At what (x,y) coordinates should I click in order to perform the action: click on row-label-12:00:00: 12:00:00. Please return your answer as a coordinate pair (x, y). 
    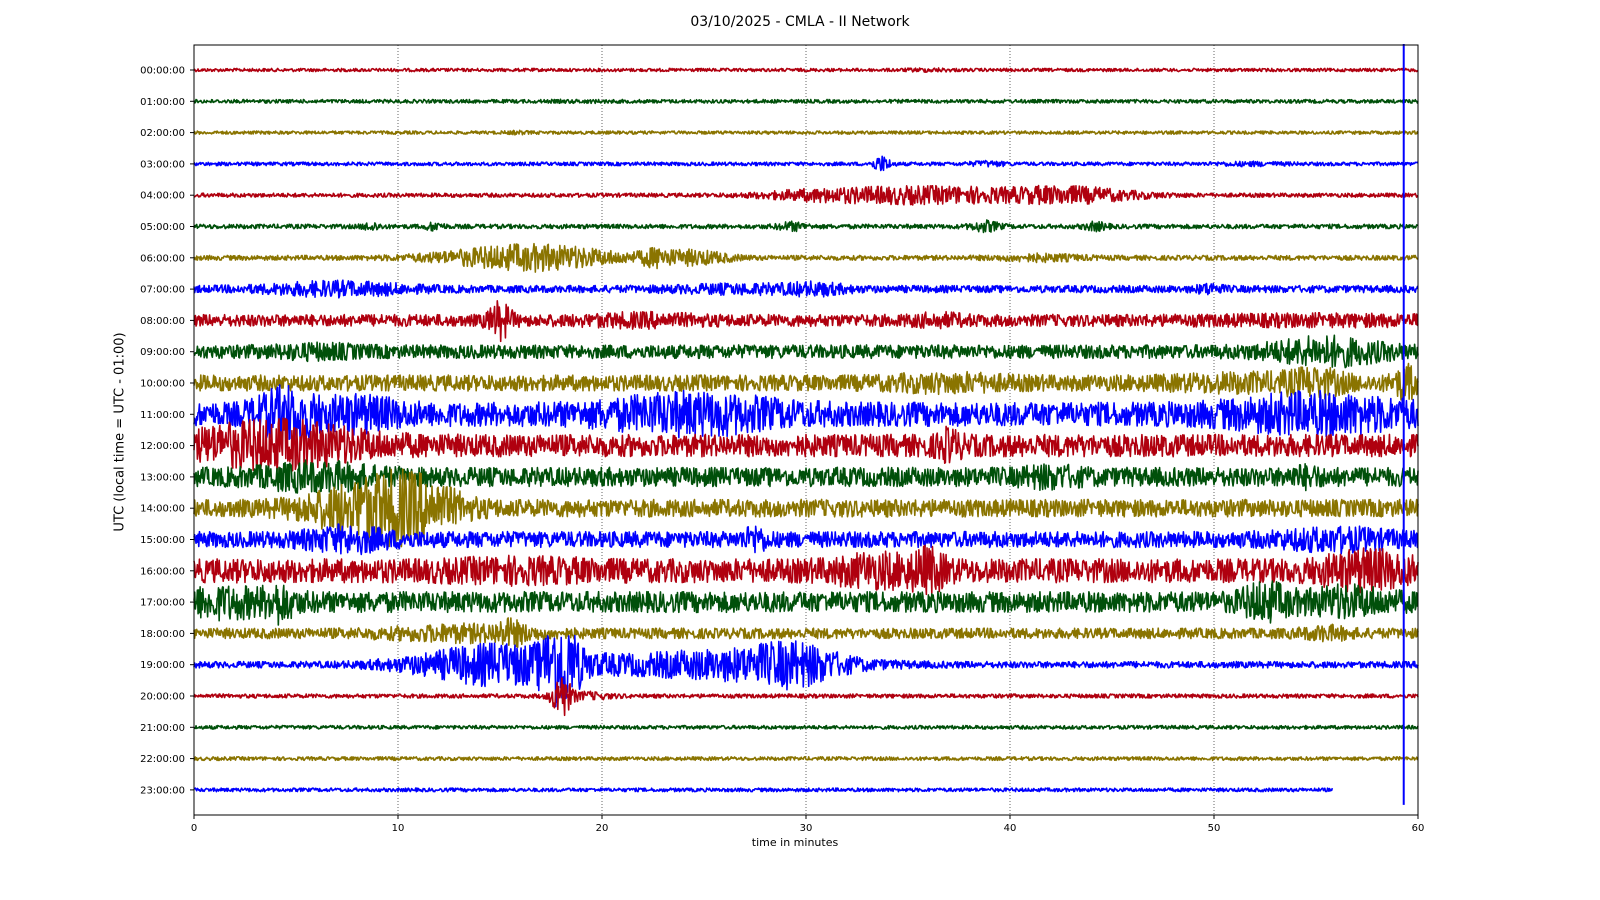
    Looking at the image, I should click on (162, 446).